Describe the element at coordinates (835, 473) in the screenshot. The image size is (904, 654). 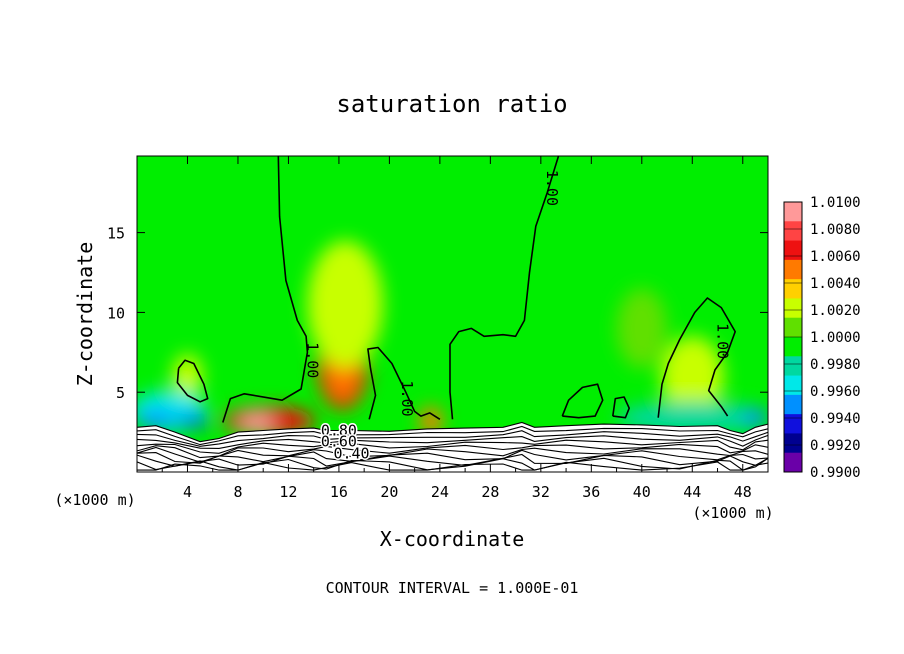
I see `colorbar-label-10: 0.9900` at that location.